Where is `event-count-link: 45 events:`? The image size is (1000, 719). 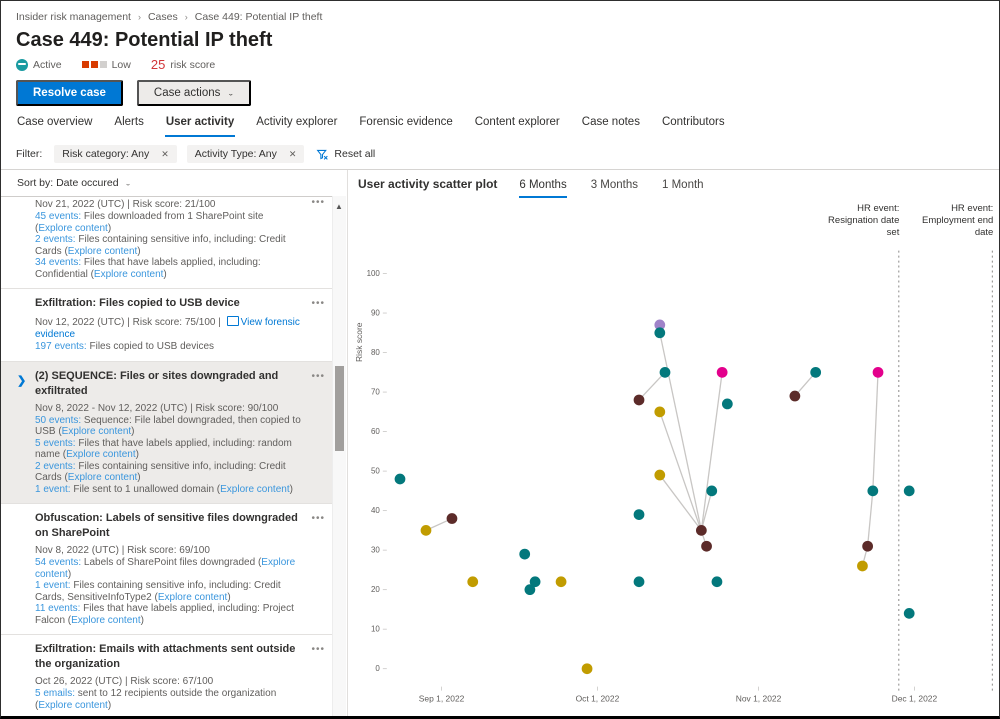
event-count-link: 45 events: is located at coordinates (58, 216).